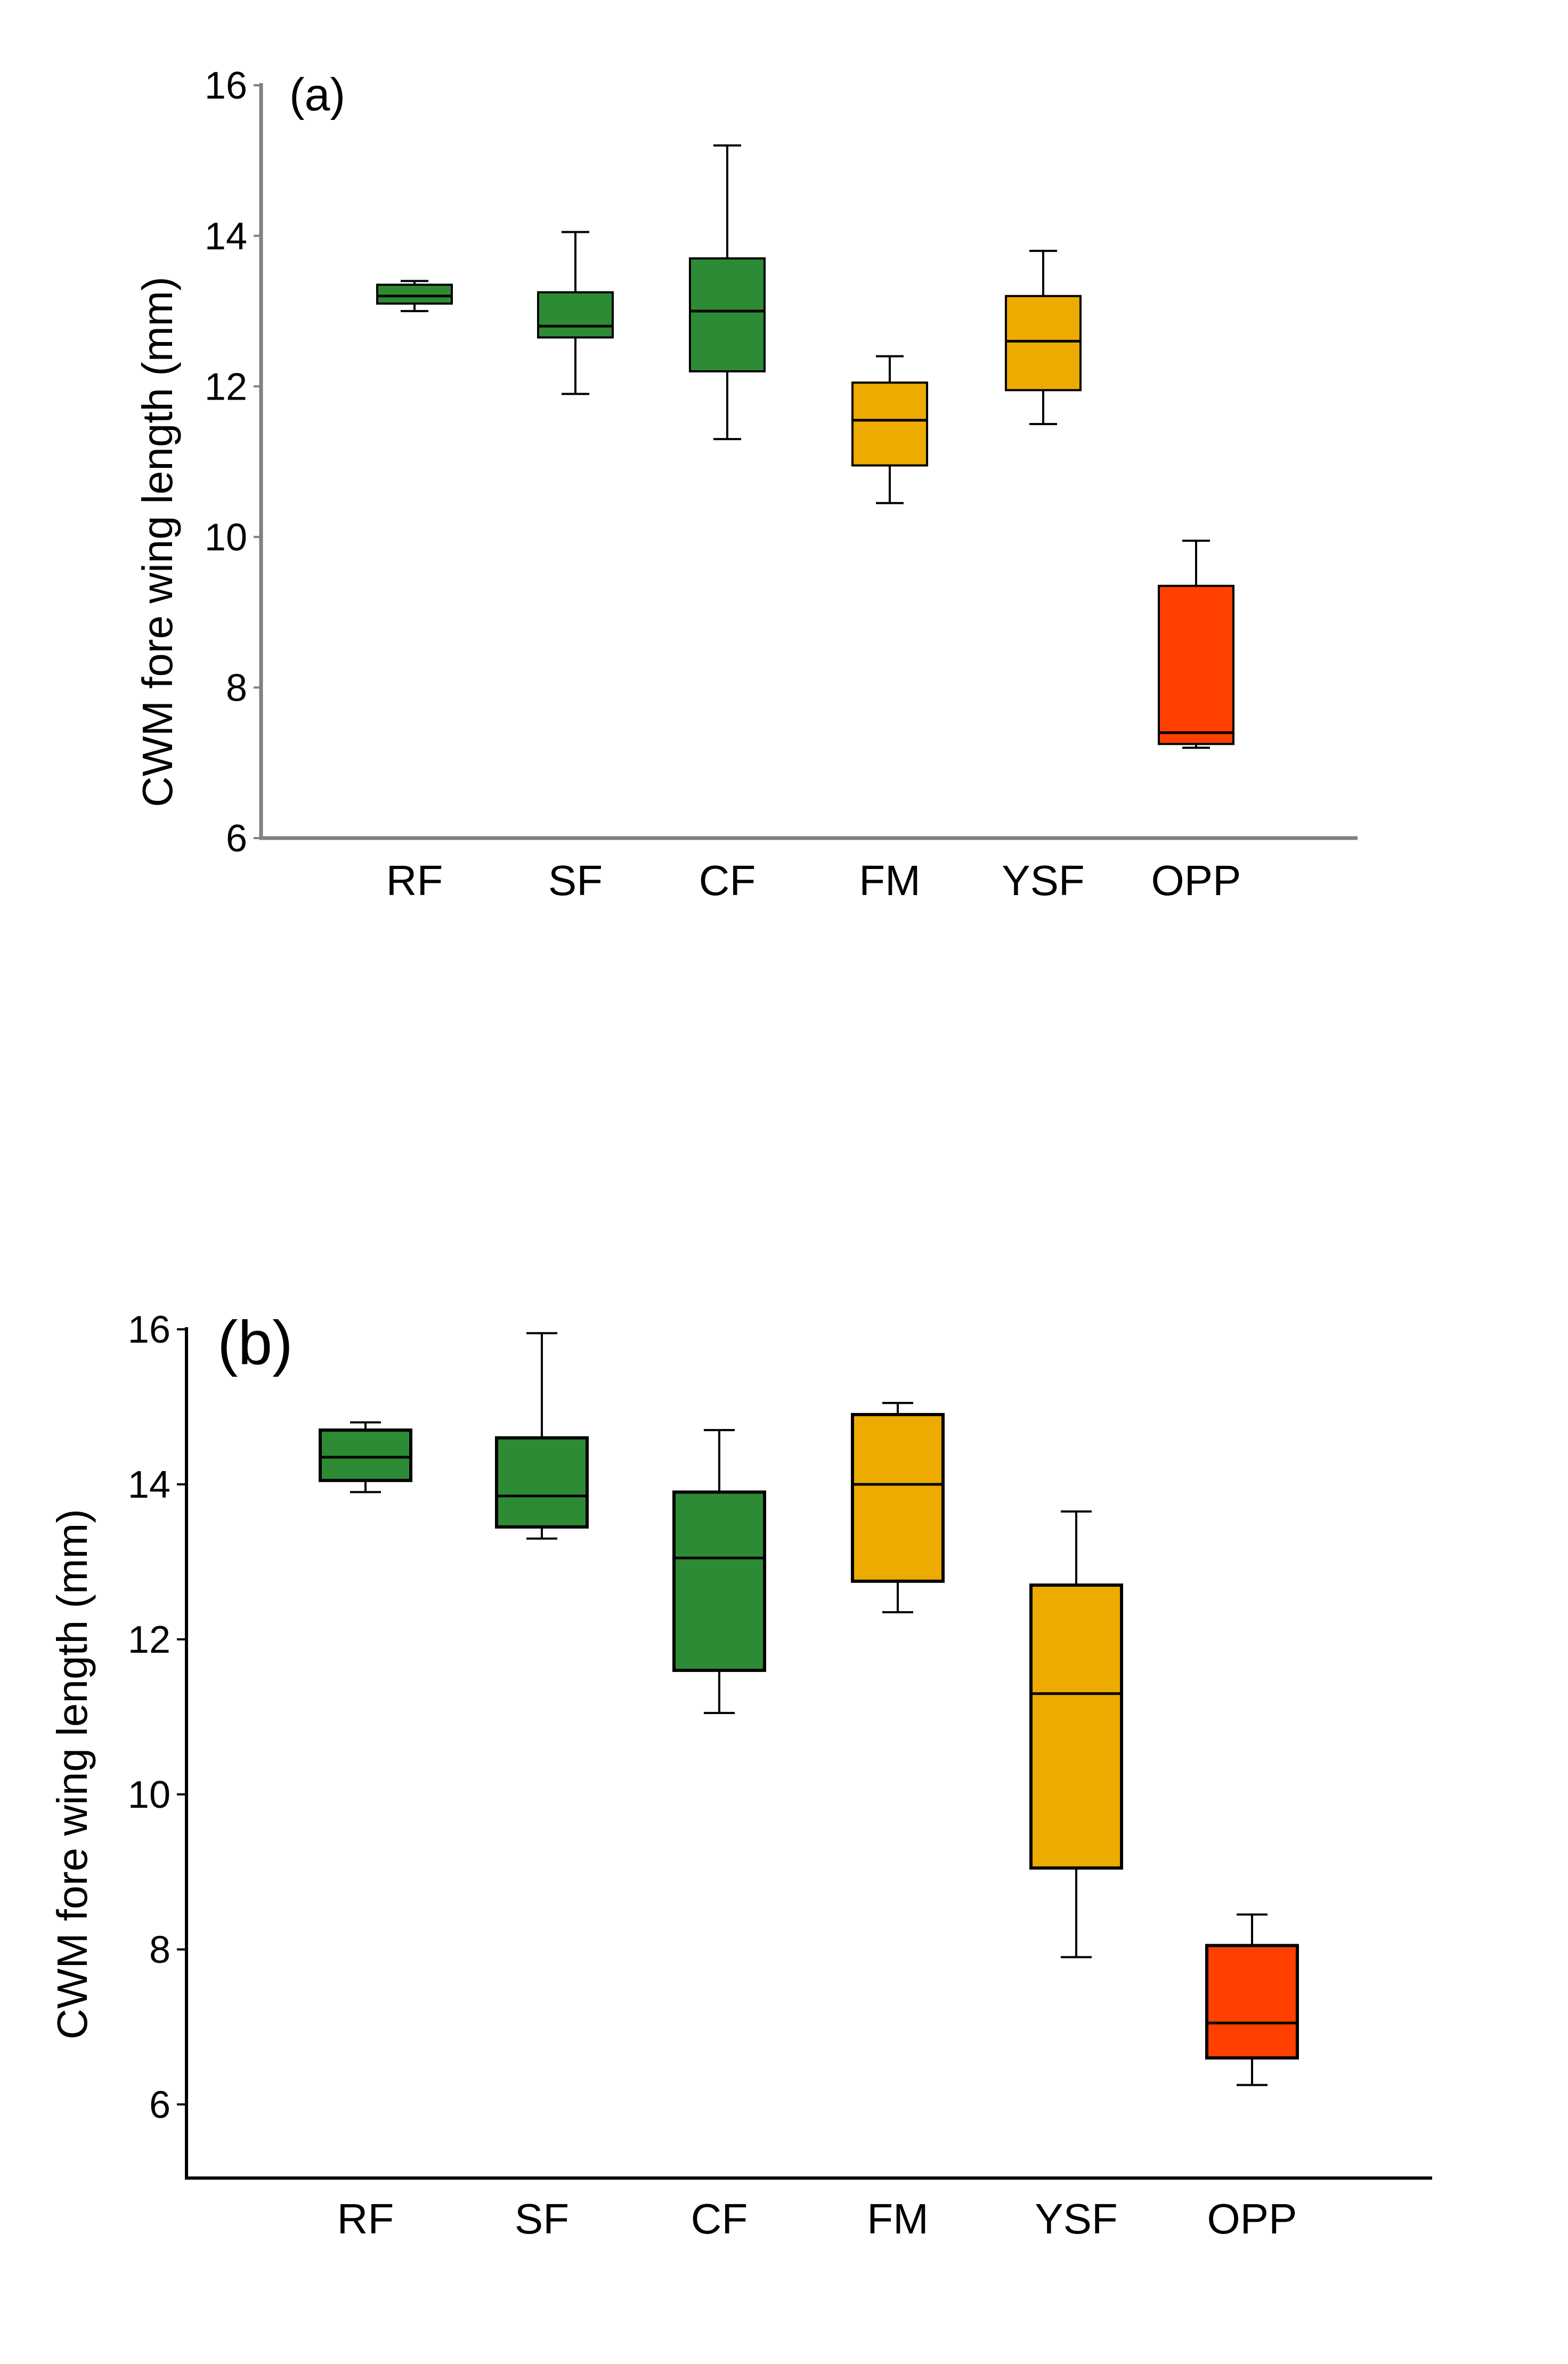 Image resolution: width=1568 pixels, height=2364 pixels. I want to click on panel-a-box-rf, so click(414, 296).